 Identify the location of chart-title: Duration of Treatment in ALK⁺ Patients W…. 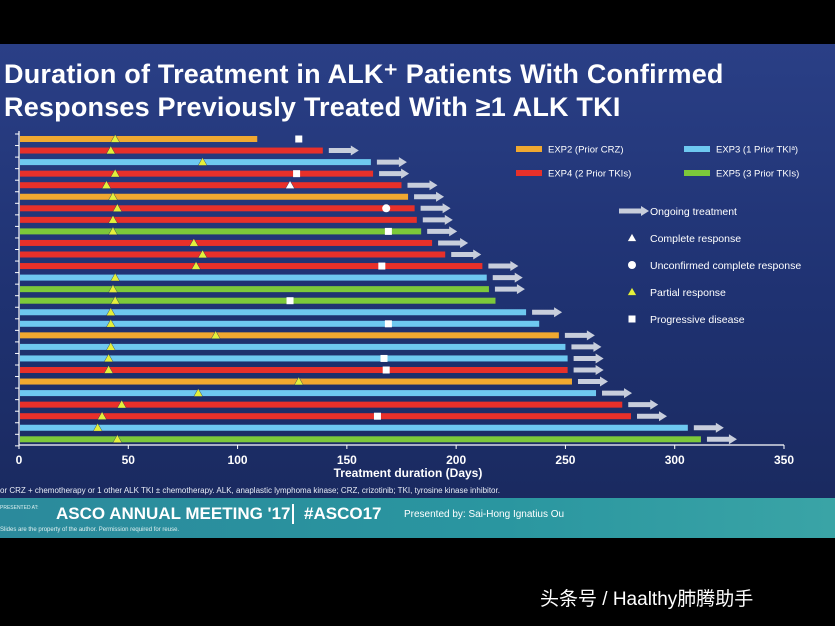
(394, 91).